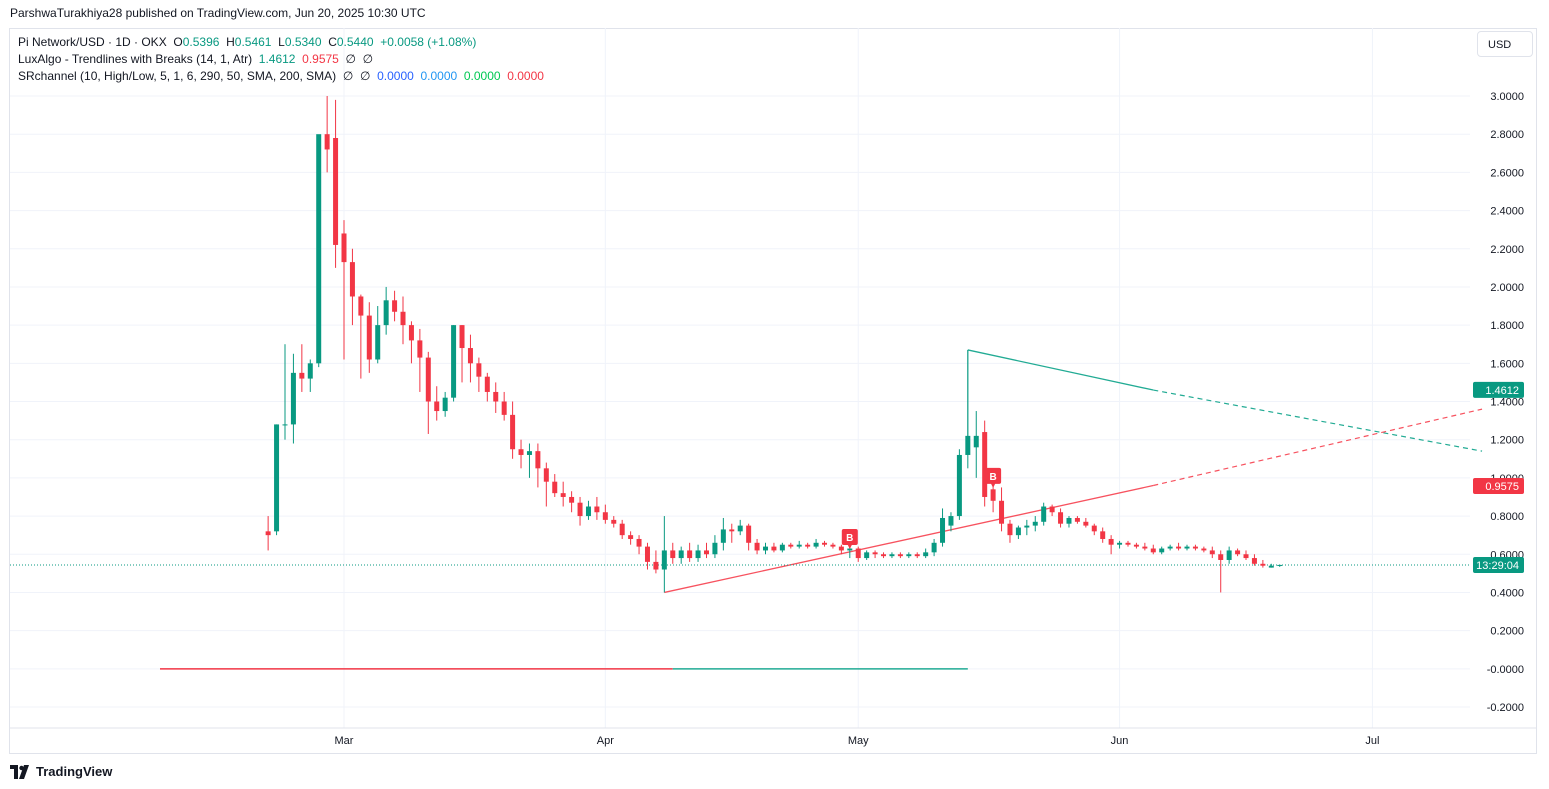 This screenshot has width=1549, height=789. Describe the element at coordinates (61, 771) in the screenshot. I see `tradingview-logo: TradingView` at that location.